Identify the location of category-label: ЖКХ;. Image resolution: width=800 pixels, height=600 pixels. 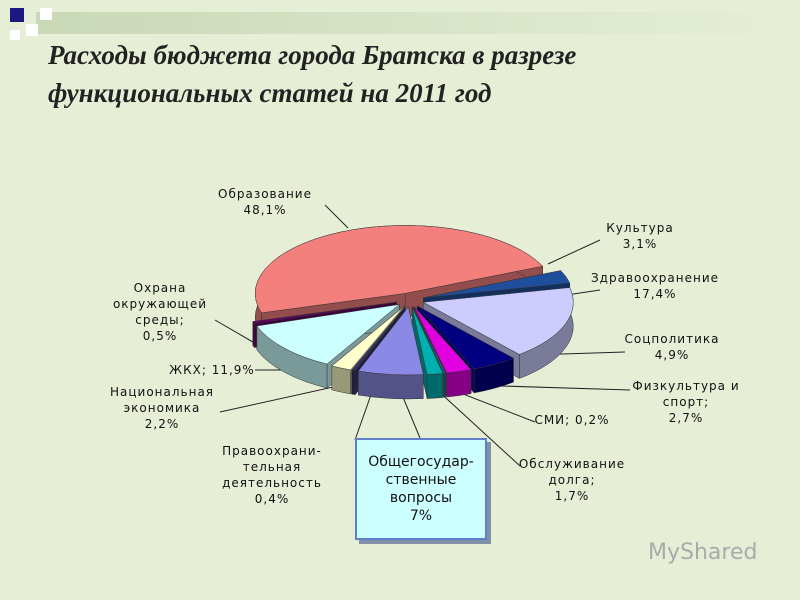
(188, 370).